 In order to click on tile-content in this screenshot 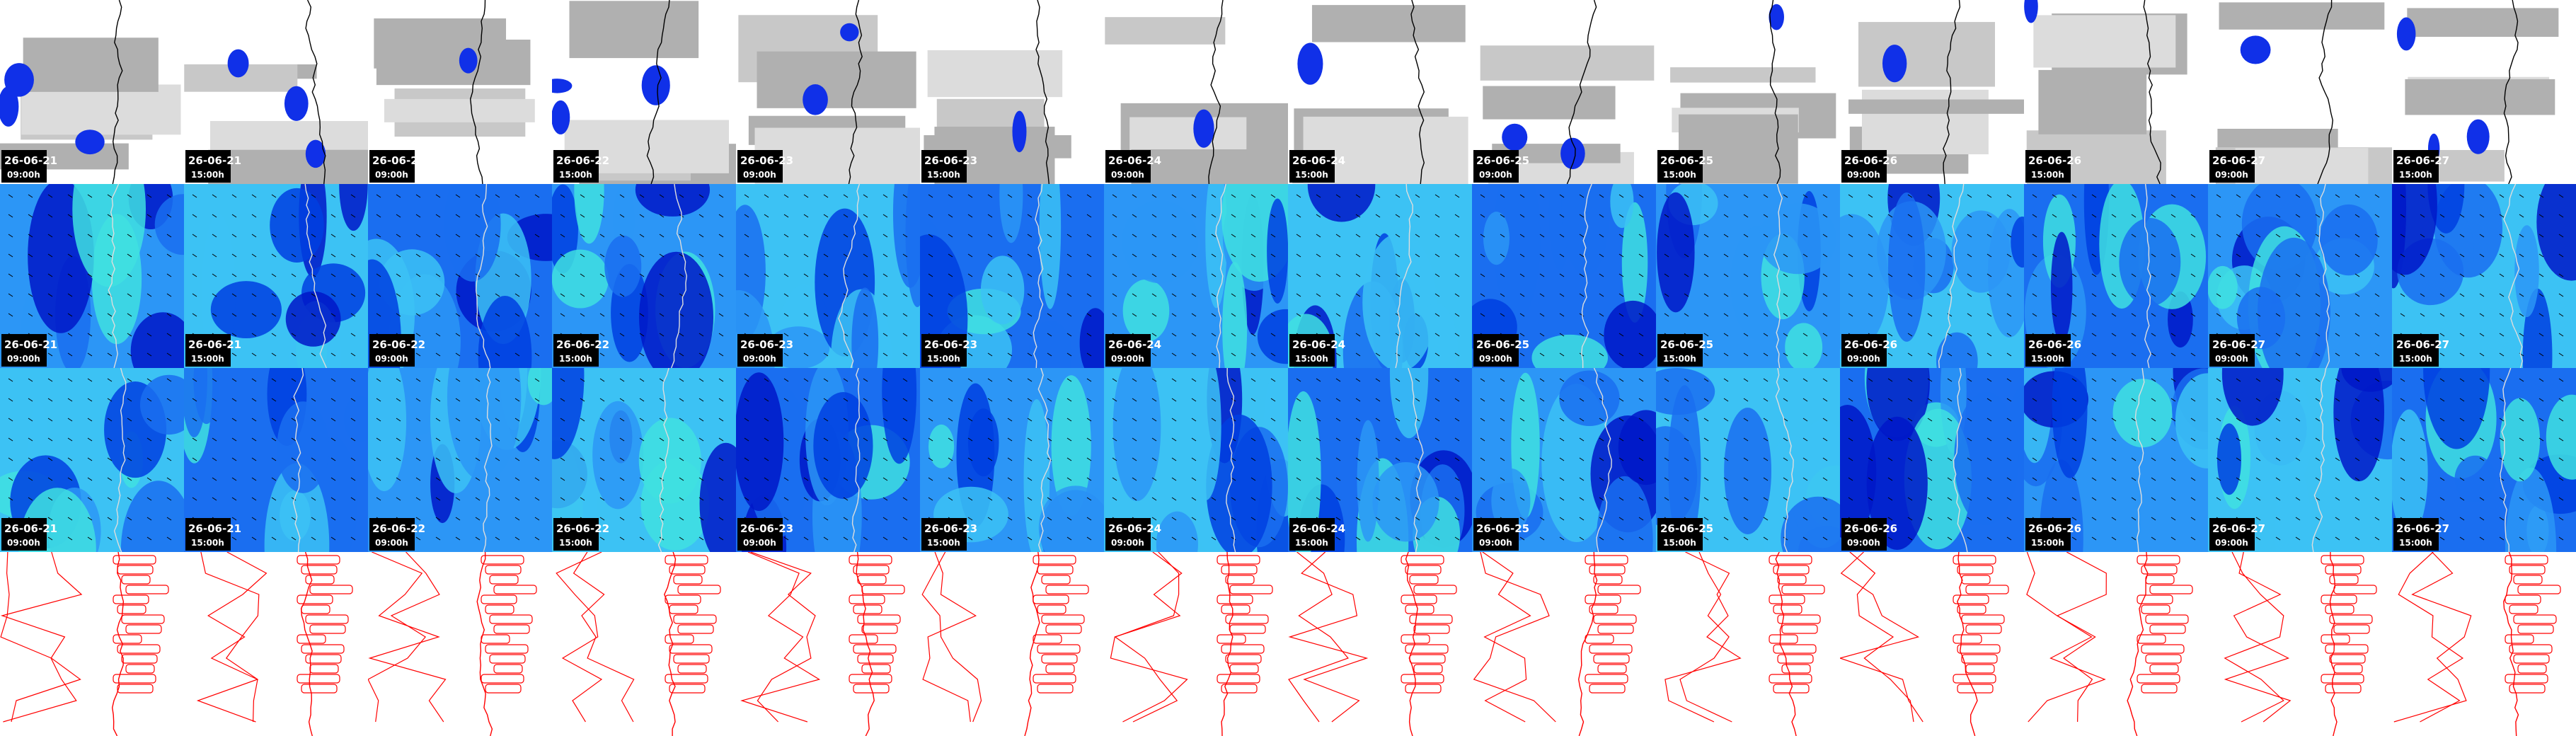, I will do `click(2484, 644)`.